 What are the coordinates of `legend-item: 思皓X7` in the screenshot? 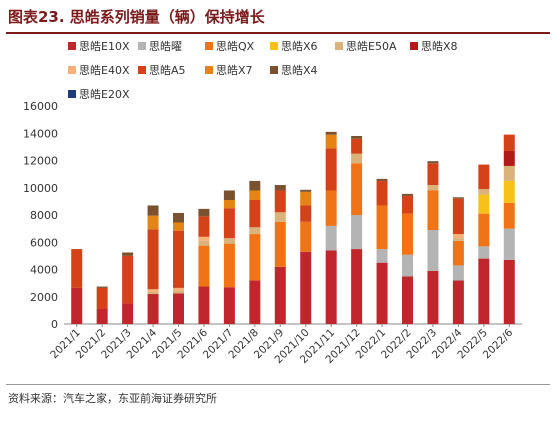 It's located at (229, 70).